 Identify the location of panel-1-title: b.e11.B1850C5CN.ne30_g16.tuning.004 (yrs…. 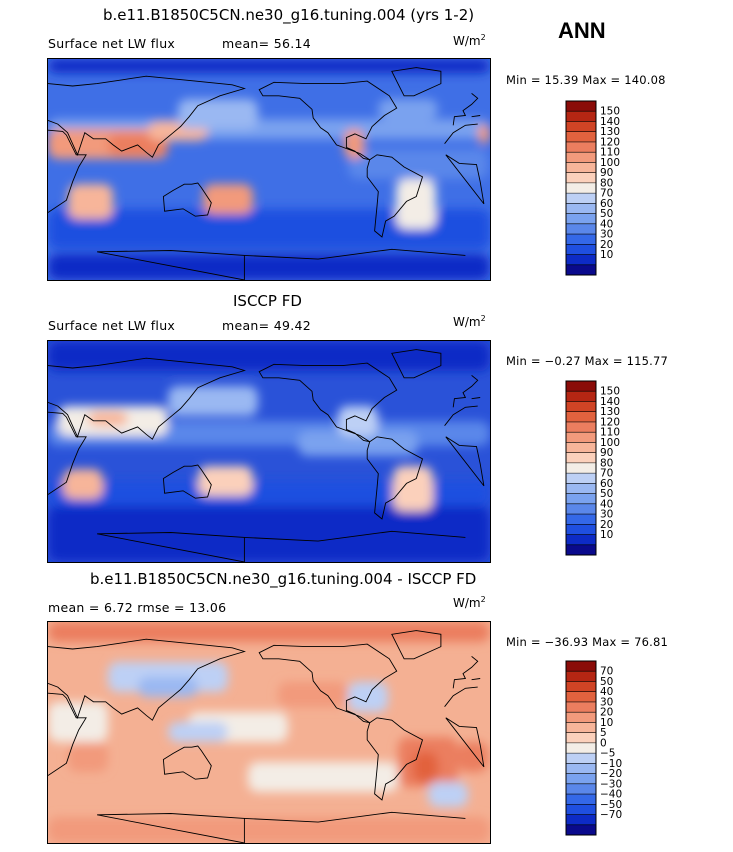
(289, 15).